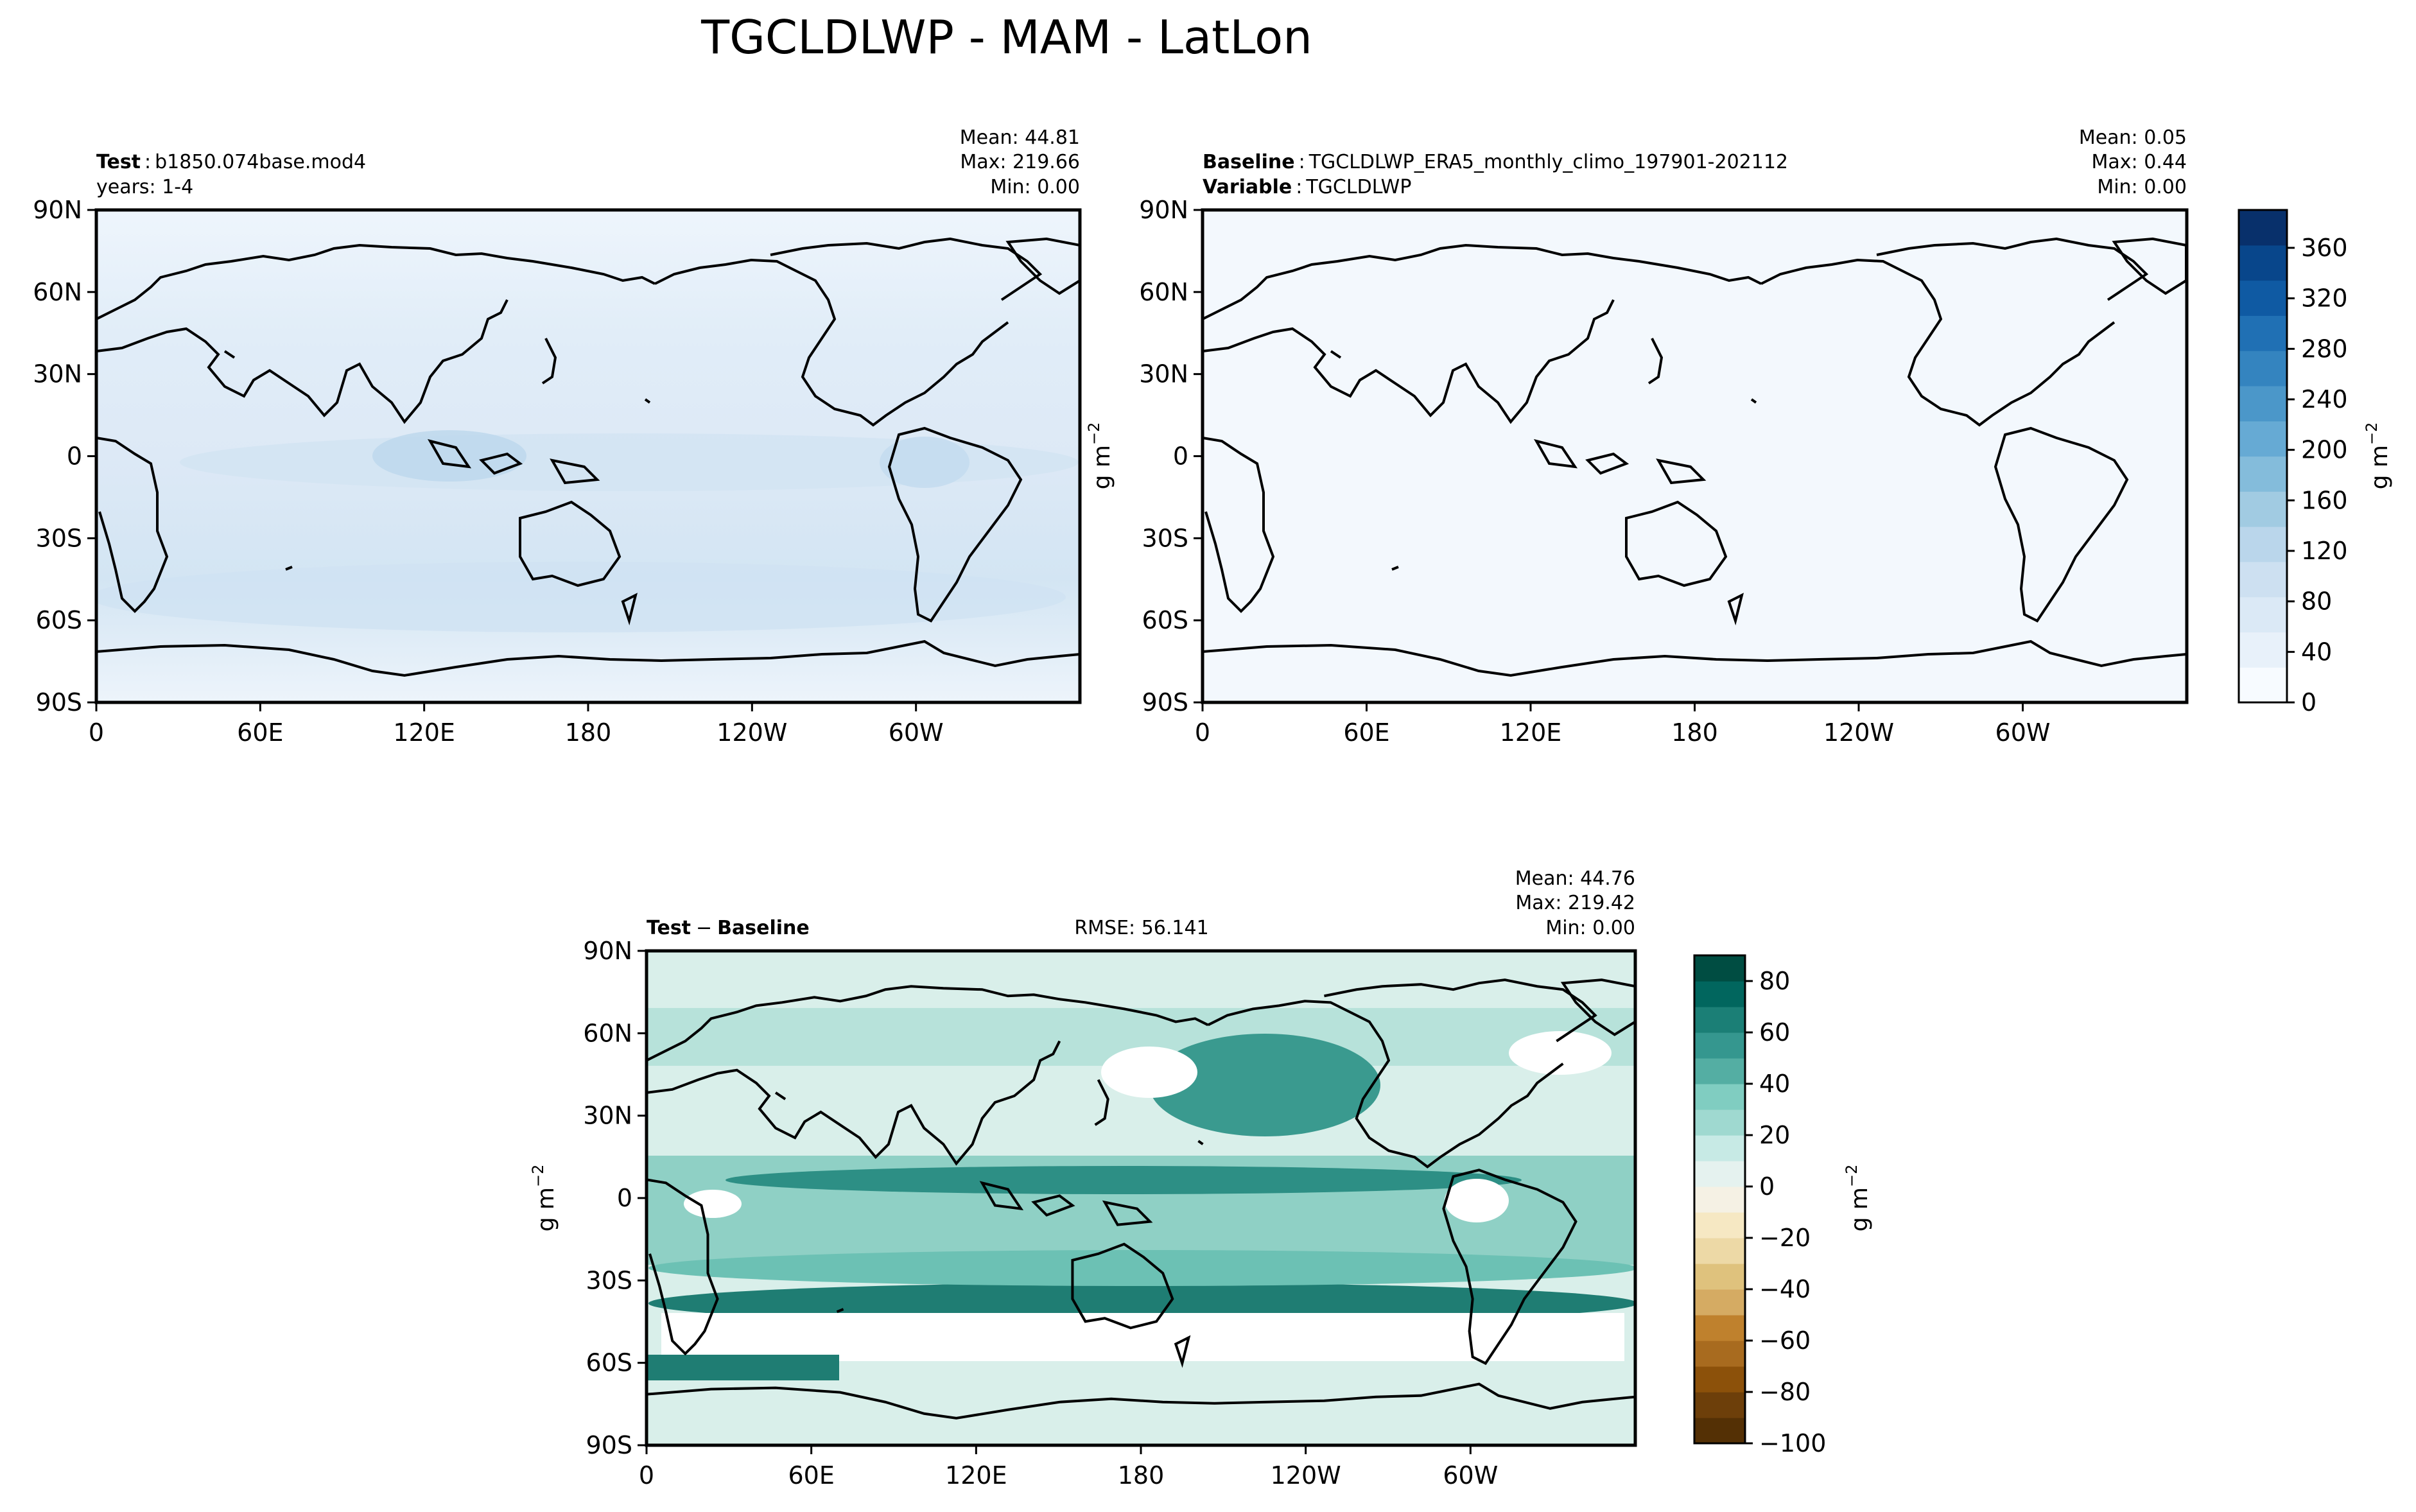 Image resolution: width=2416 pixels, height=1512 pixels. What do you see at coordinates (1163, 374) in the screenshot?
I see `baseline-ytick-label: 30N` at bounding box center [1163, 374].